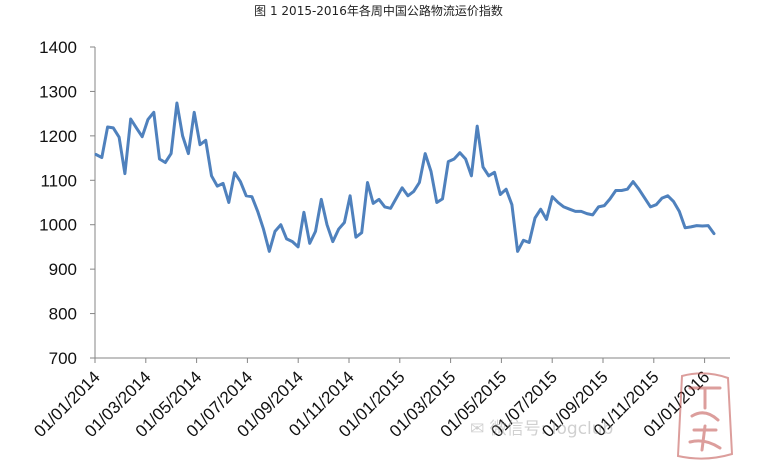 Image resolution: width=757 pixels, height=475 pixels. Describe the element at coordinates (705, 416) in the screenshot. I see `seal-logo` at that location.